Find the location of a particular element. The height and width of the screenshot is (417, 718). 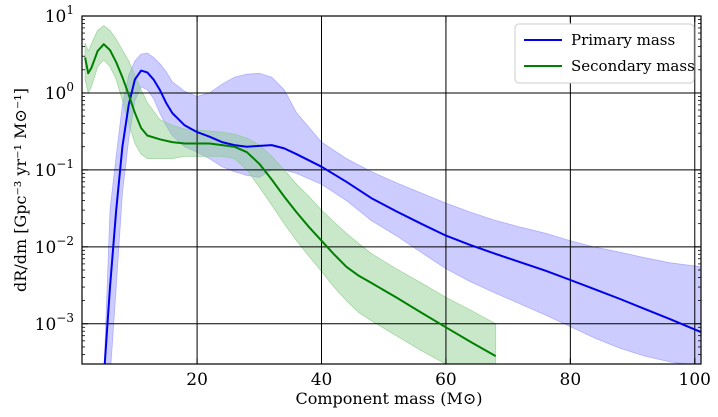

x-tick-label: 40 is located at coordinates (322, 380).